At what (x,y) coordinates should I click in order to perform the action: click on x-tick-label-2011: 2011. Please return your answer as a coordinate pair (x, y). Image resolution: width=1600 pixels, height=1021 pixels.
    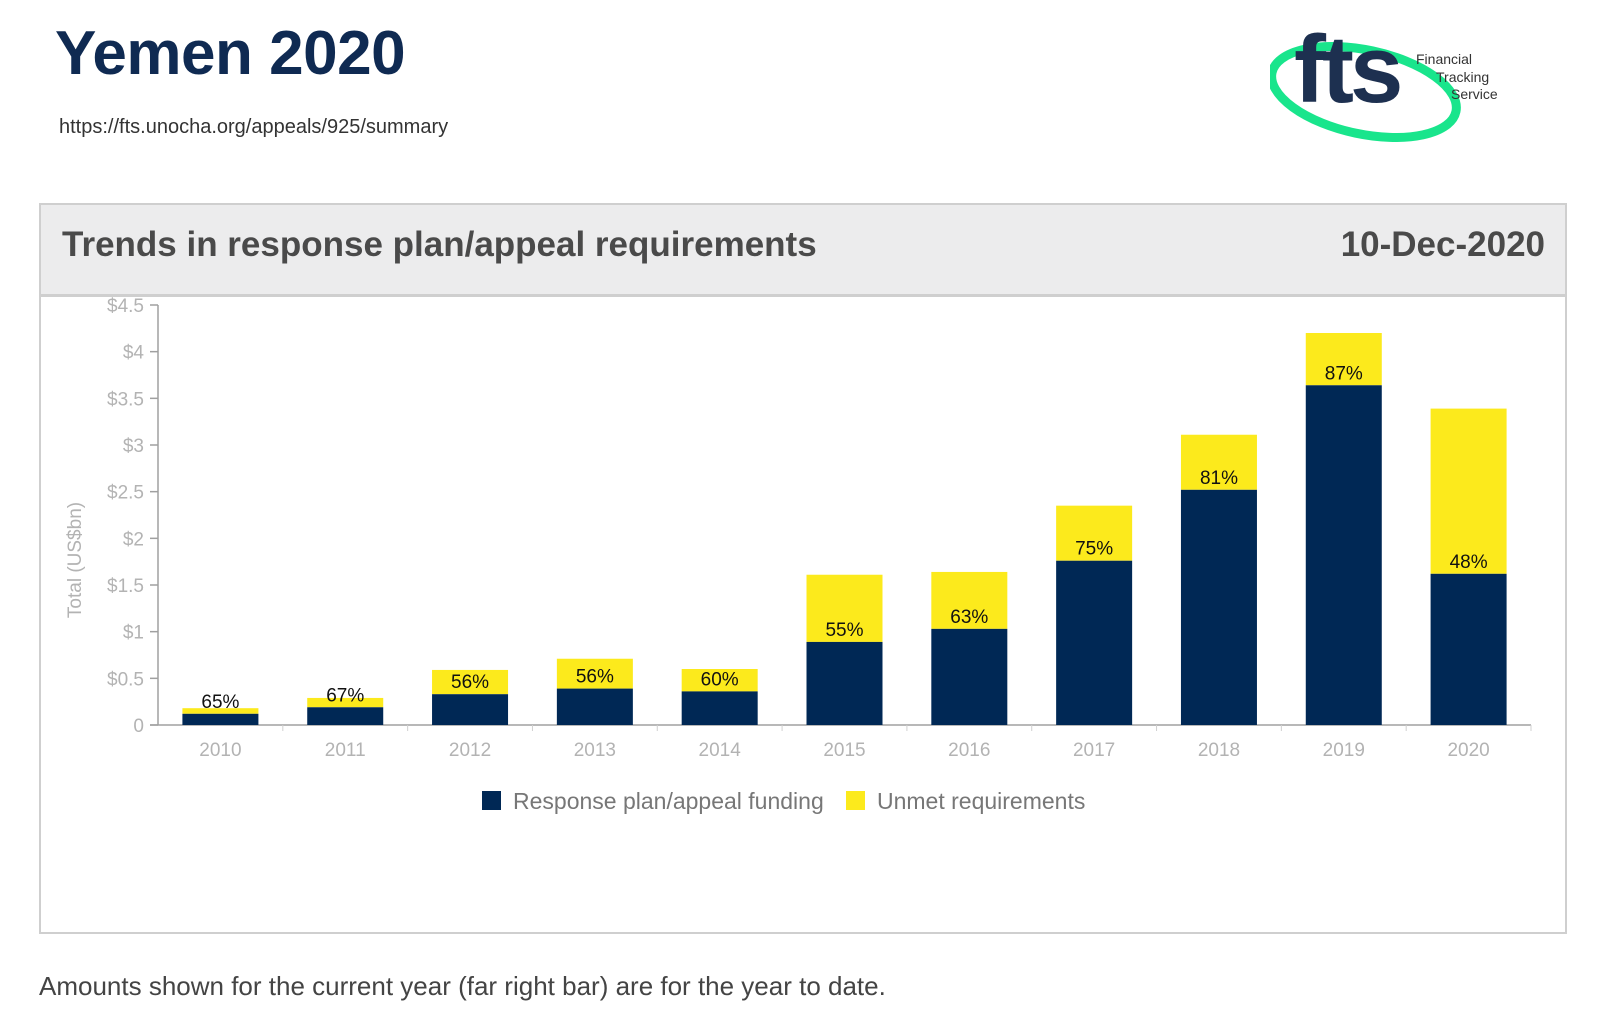
    Looking at the image, I should click on (345, 750).